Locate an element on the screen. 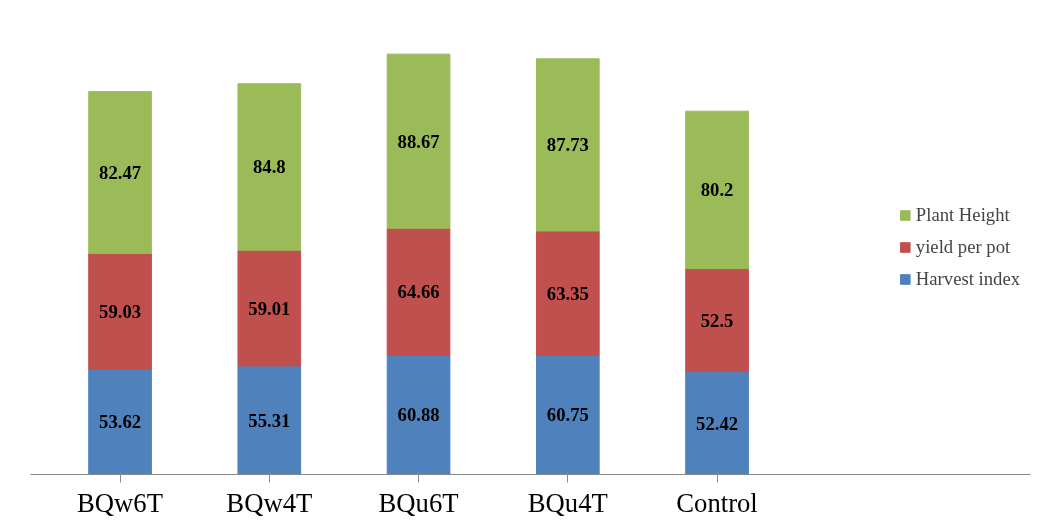 The width and height of the screenshot is (1057, 529). data-label: 60.88 is located at coordinates (418, 415).